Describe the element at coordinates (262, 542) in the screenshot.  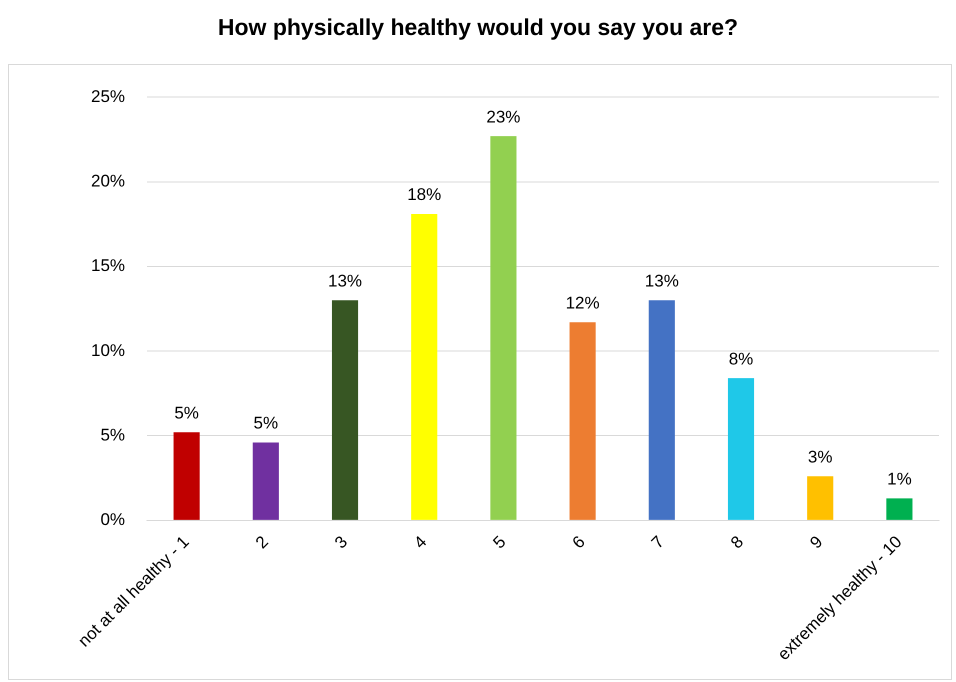
I see `x-tick-label: 2` at that location.